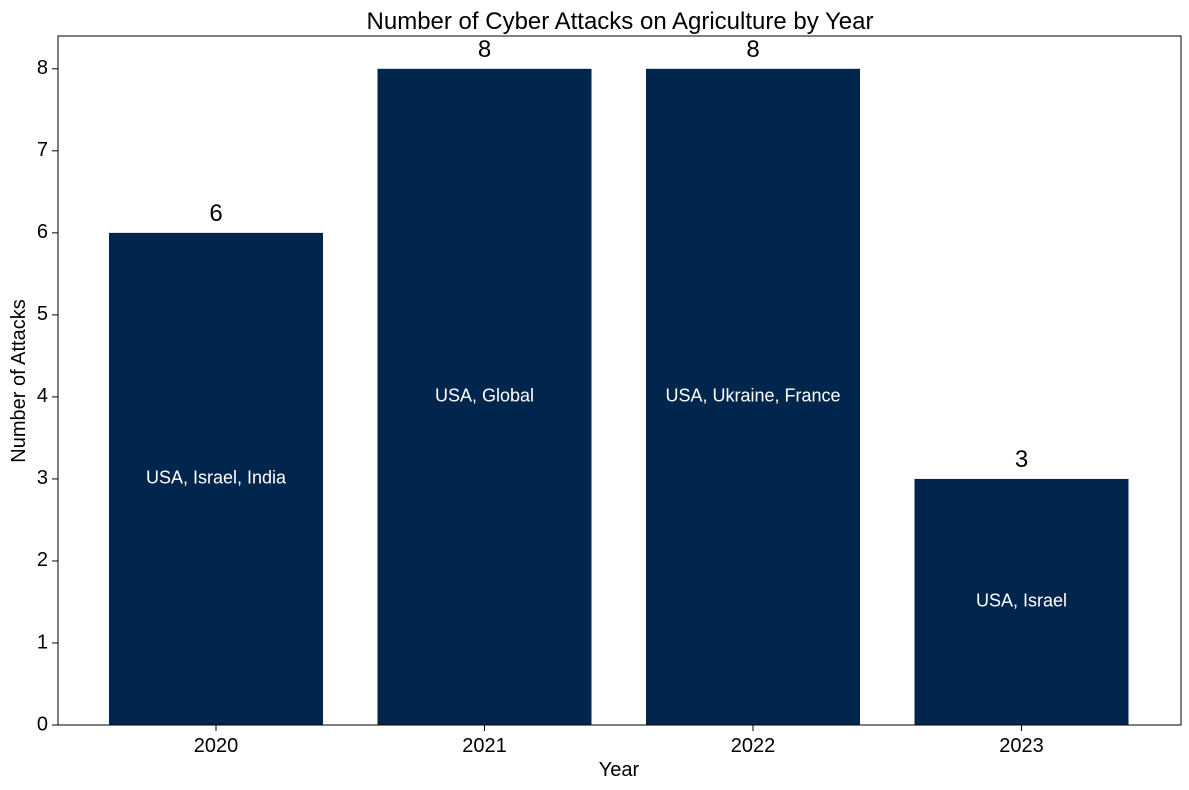 The width and height of the screenshot is (1189, 790). Describe the element at coordinates (19, 380) in the screenshot. I see `y-axis-label: Number of Attacks` at that location.